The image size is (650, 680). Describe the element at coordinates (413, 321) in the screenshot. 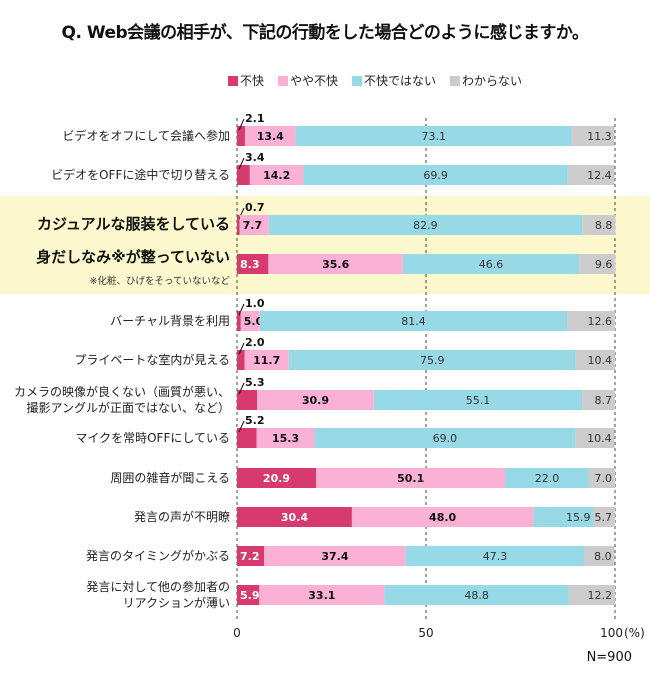

I see `data-label: 81.4` at that location.